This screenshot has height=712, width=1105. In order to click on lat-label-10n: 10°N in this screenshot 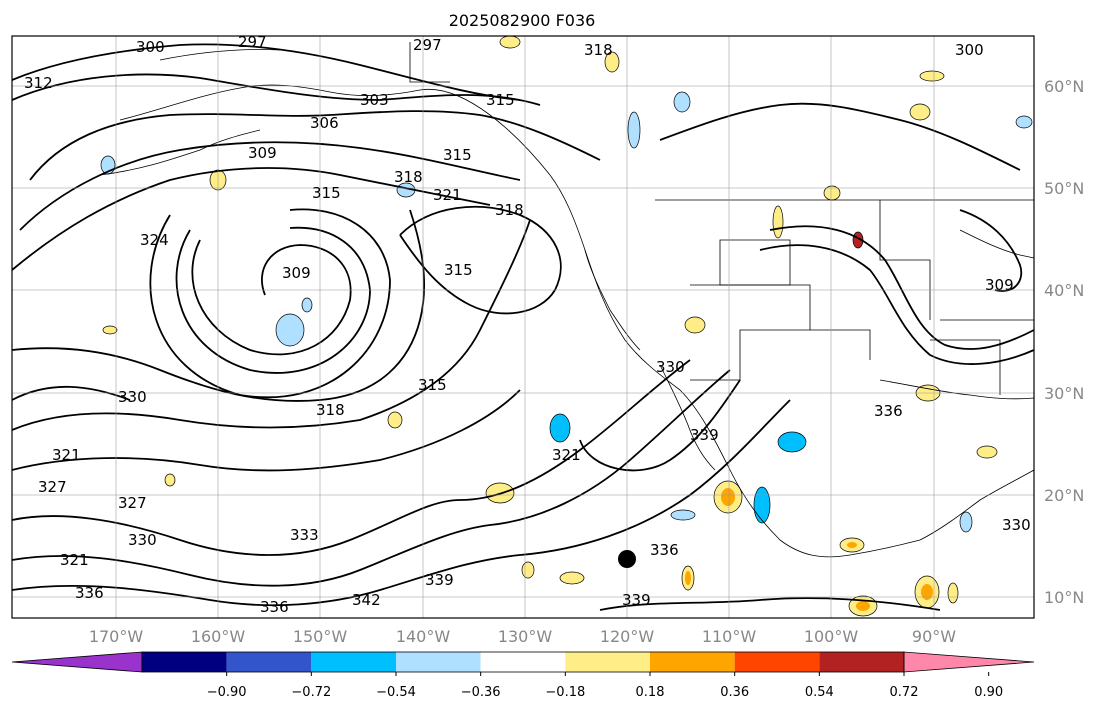, I will do `click(1064, 597)`.